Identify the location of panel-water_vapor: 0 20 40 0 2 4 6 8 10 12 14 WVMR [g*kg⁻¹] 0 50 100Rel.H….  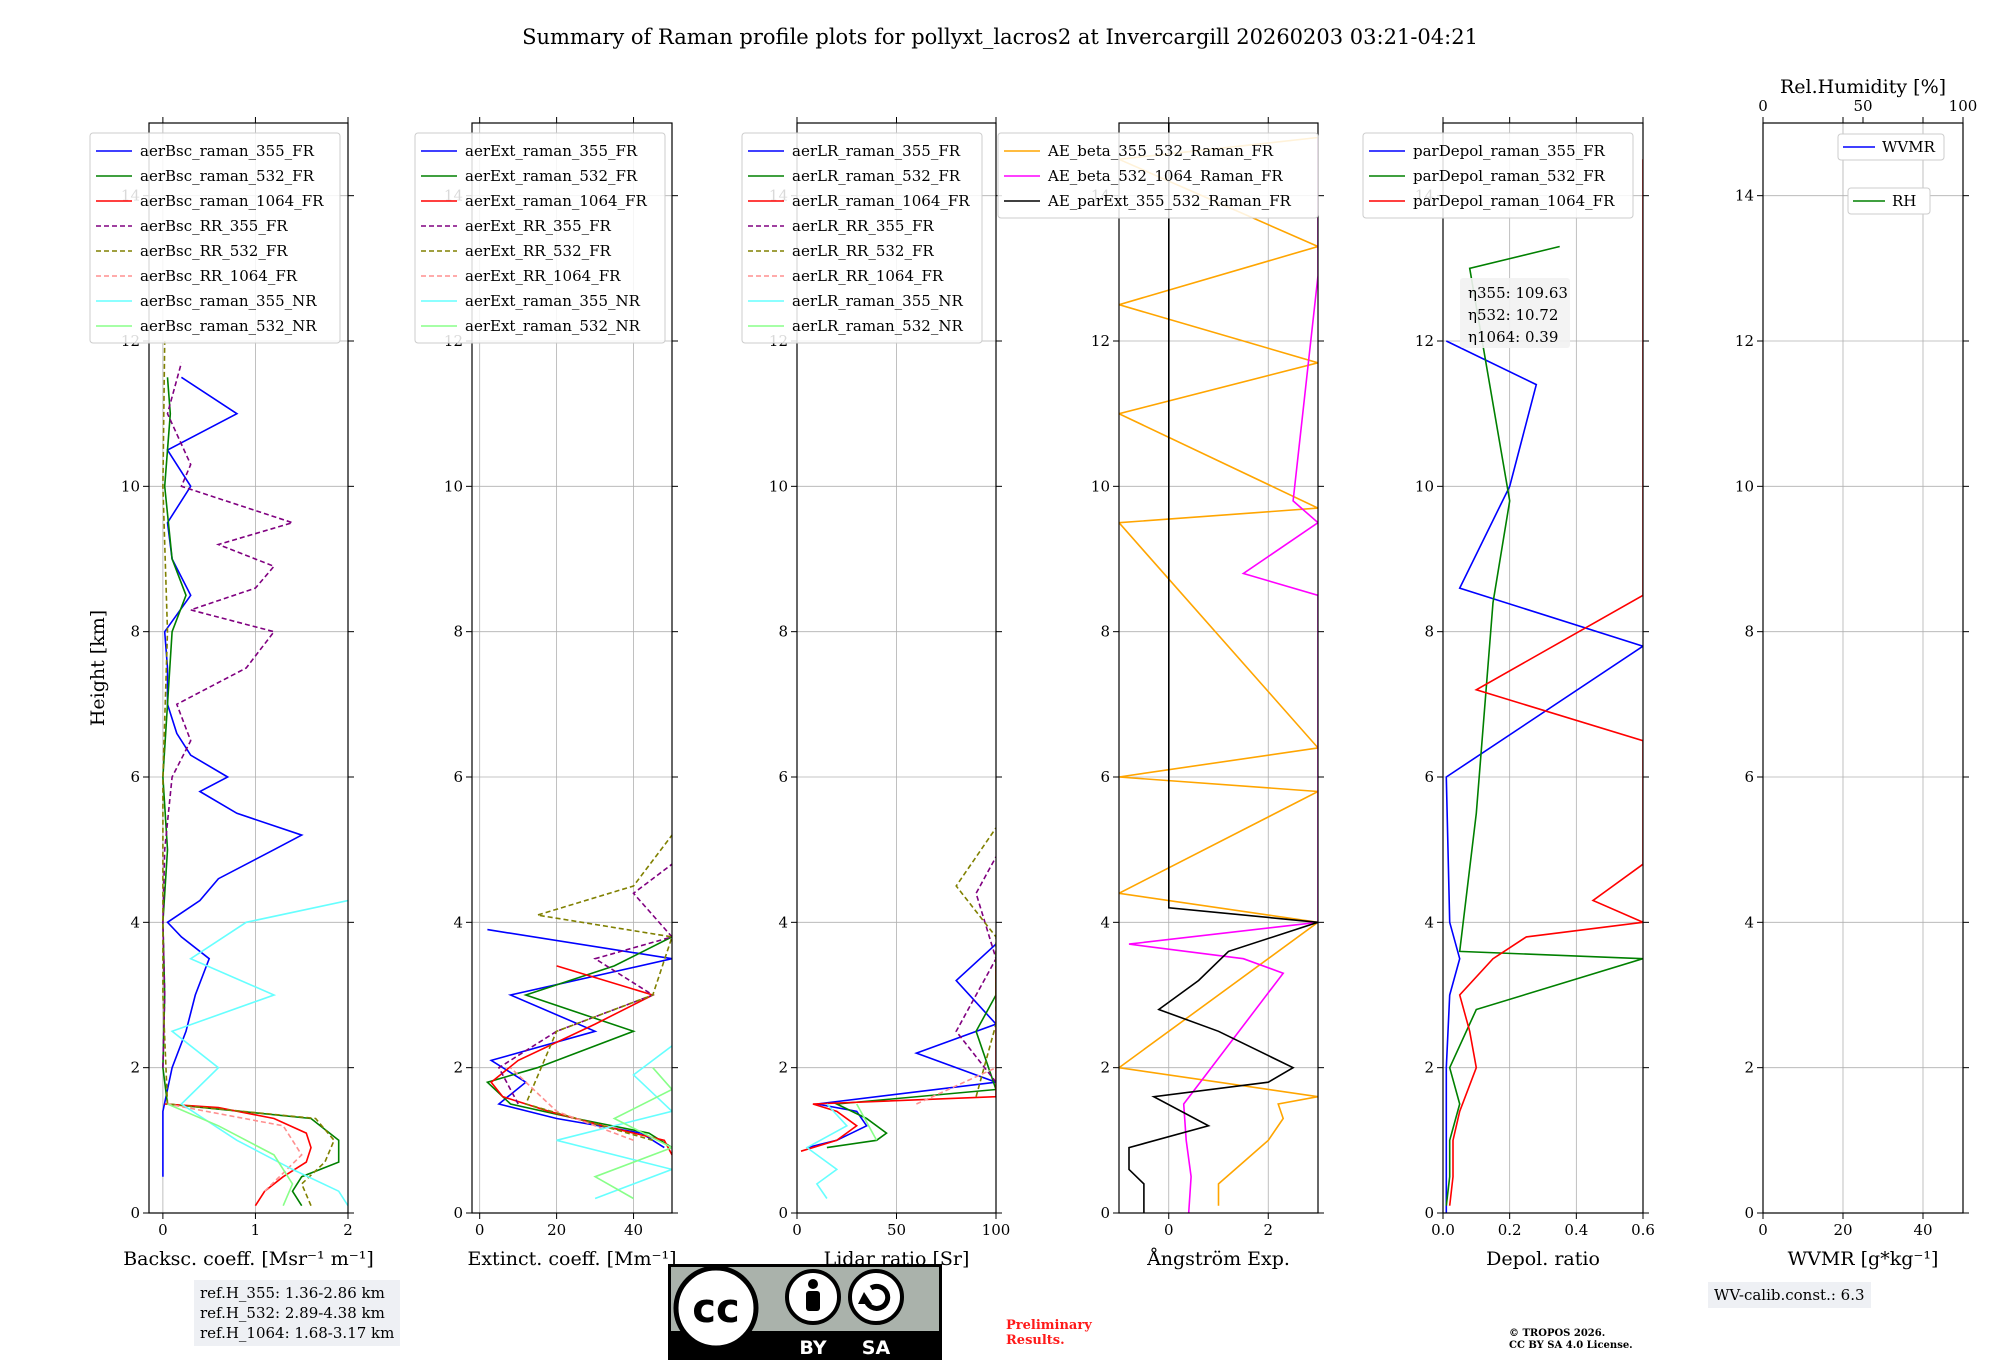
(1856, 673).